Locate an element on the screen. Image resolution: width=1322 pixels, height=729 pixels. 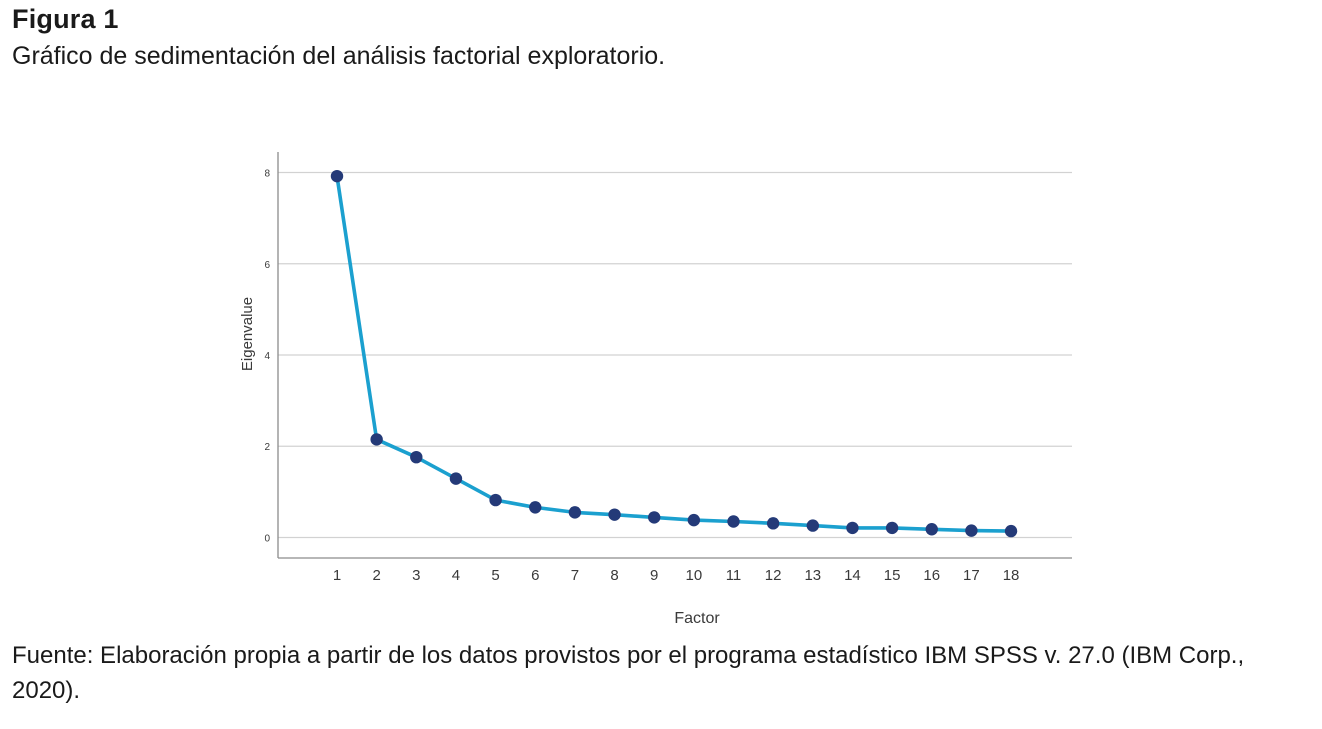
x-tick-label: 15 is located at coordinates (892, 575).